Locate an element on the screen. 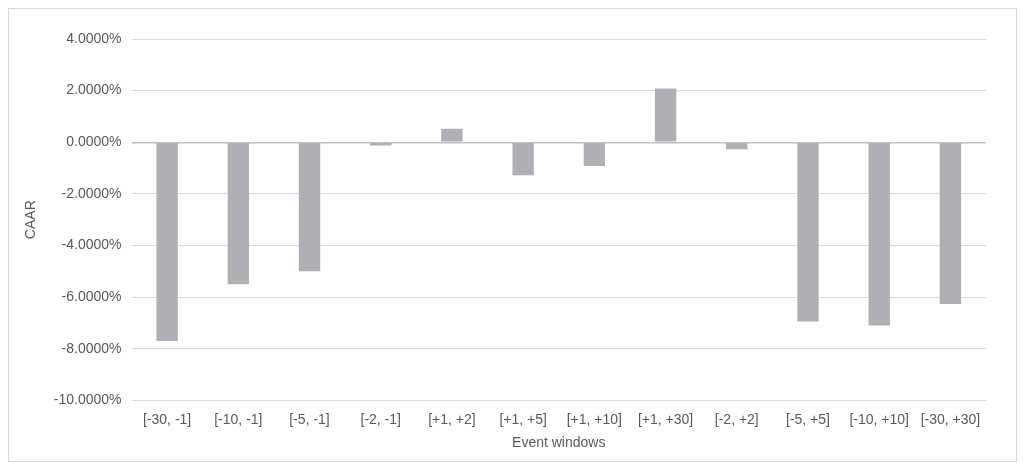  y-tick-label: -2.0000% is located at coordinates (91, 192).